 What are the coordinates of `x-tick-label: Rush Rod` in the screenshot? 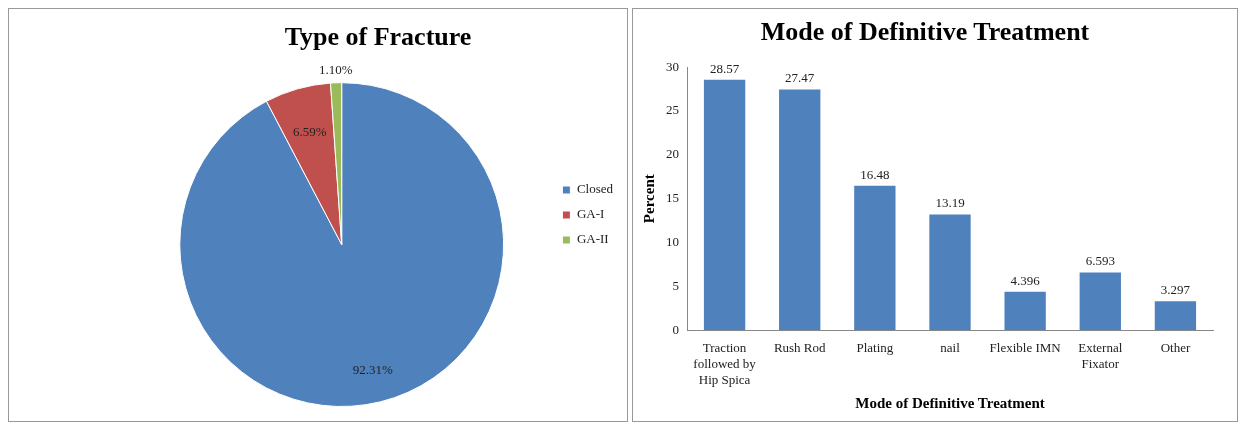 It's located at (800, 348).